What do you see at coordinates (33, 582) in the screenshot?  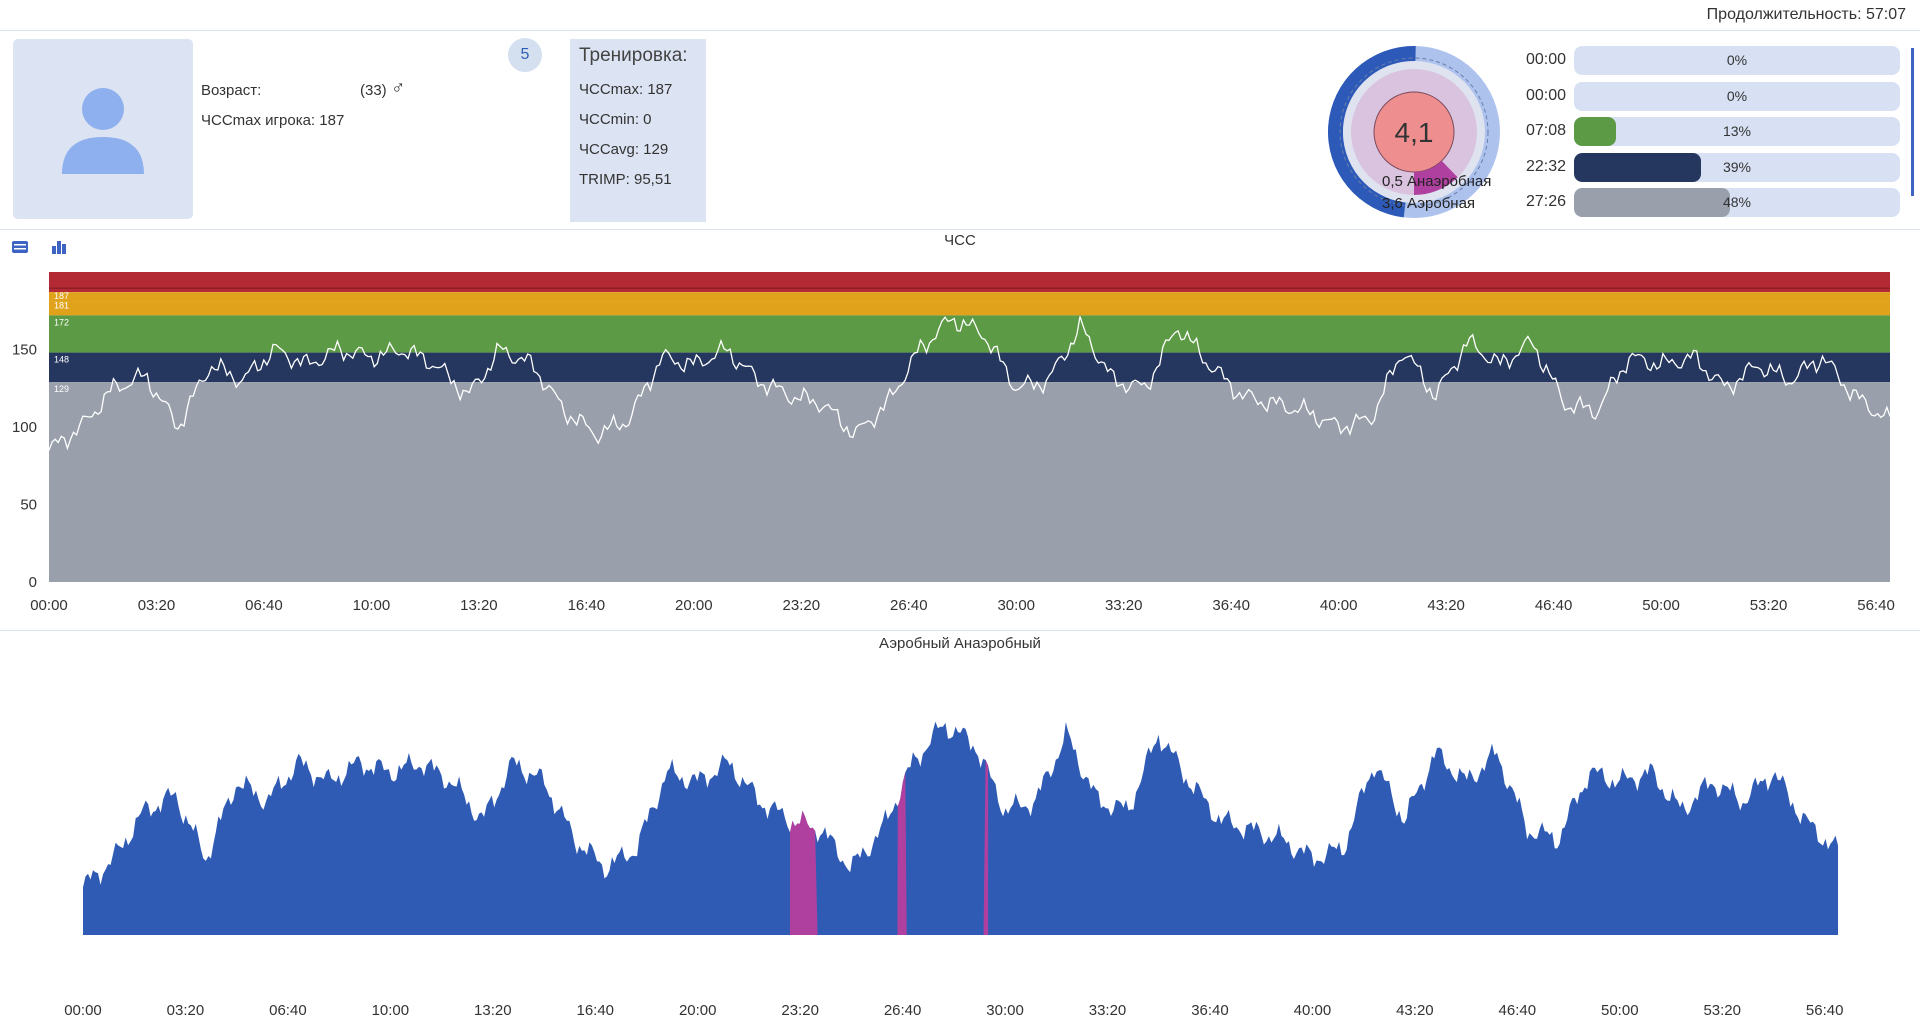 I see `y-tick-label: 0` at bounding box center [33, 582].